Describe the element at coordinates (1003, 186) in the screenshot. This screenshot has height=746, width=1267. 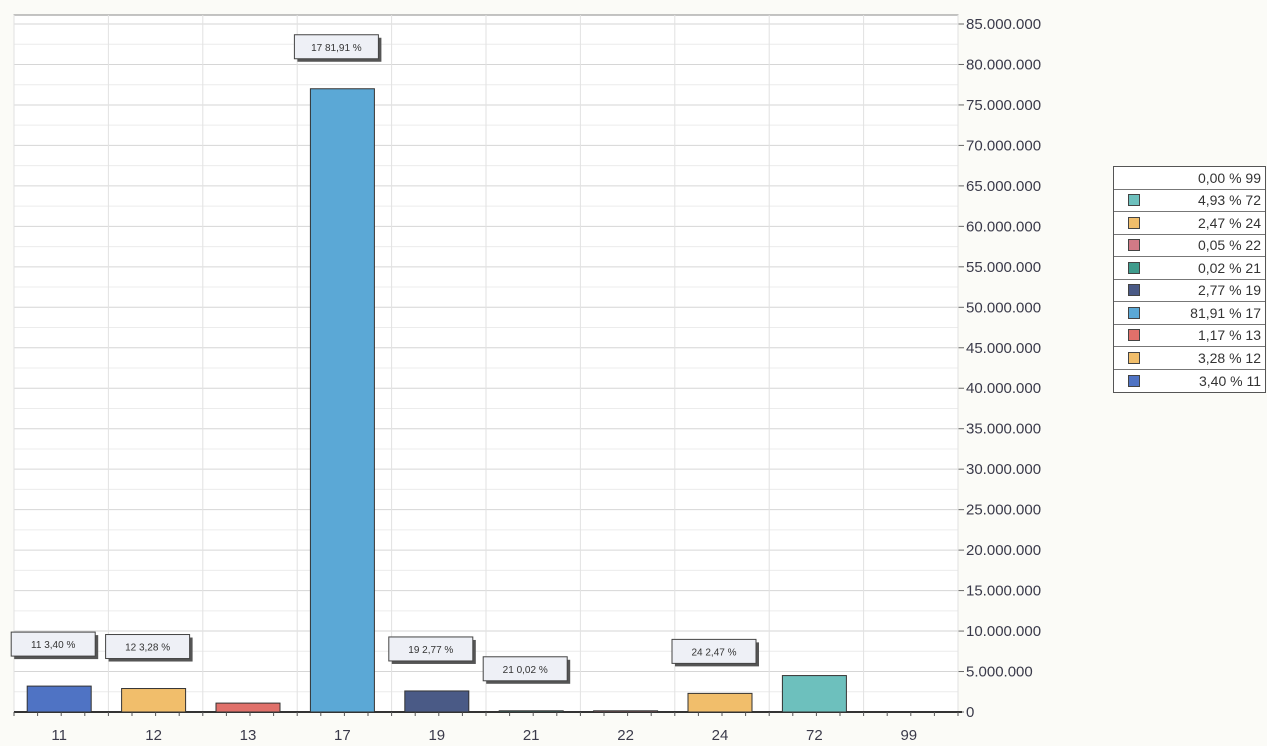
I see `y-tick-label: 65.000.000` at that location.